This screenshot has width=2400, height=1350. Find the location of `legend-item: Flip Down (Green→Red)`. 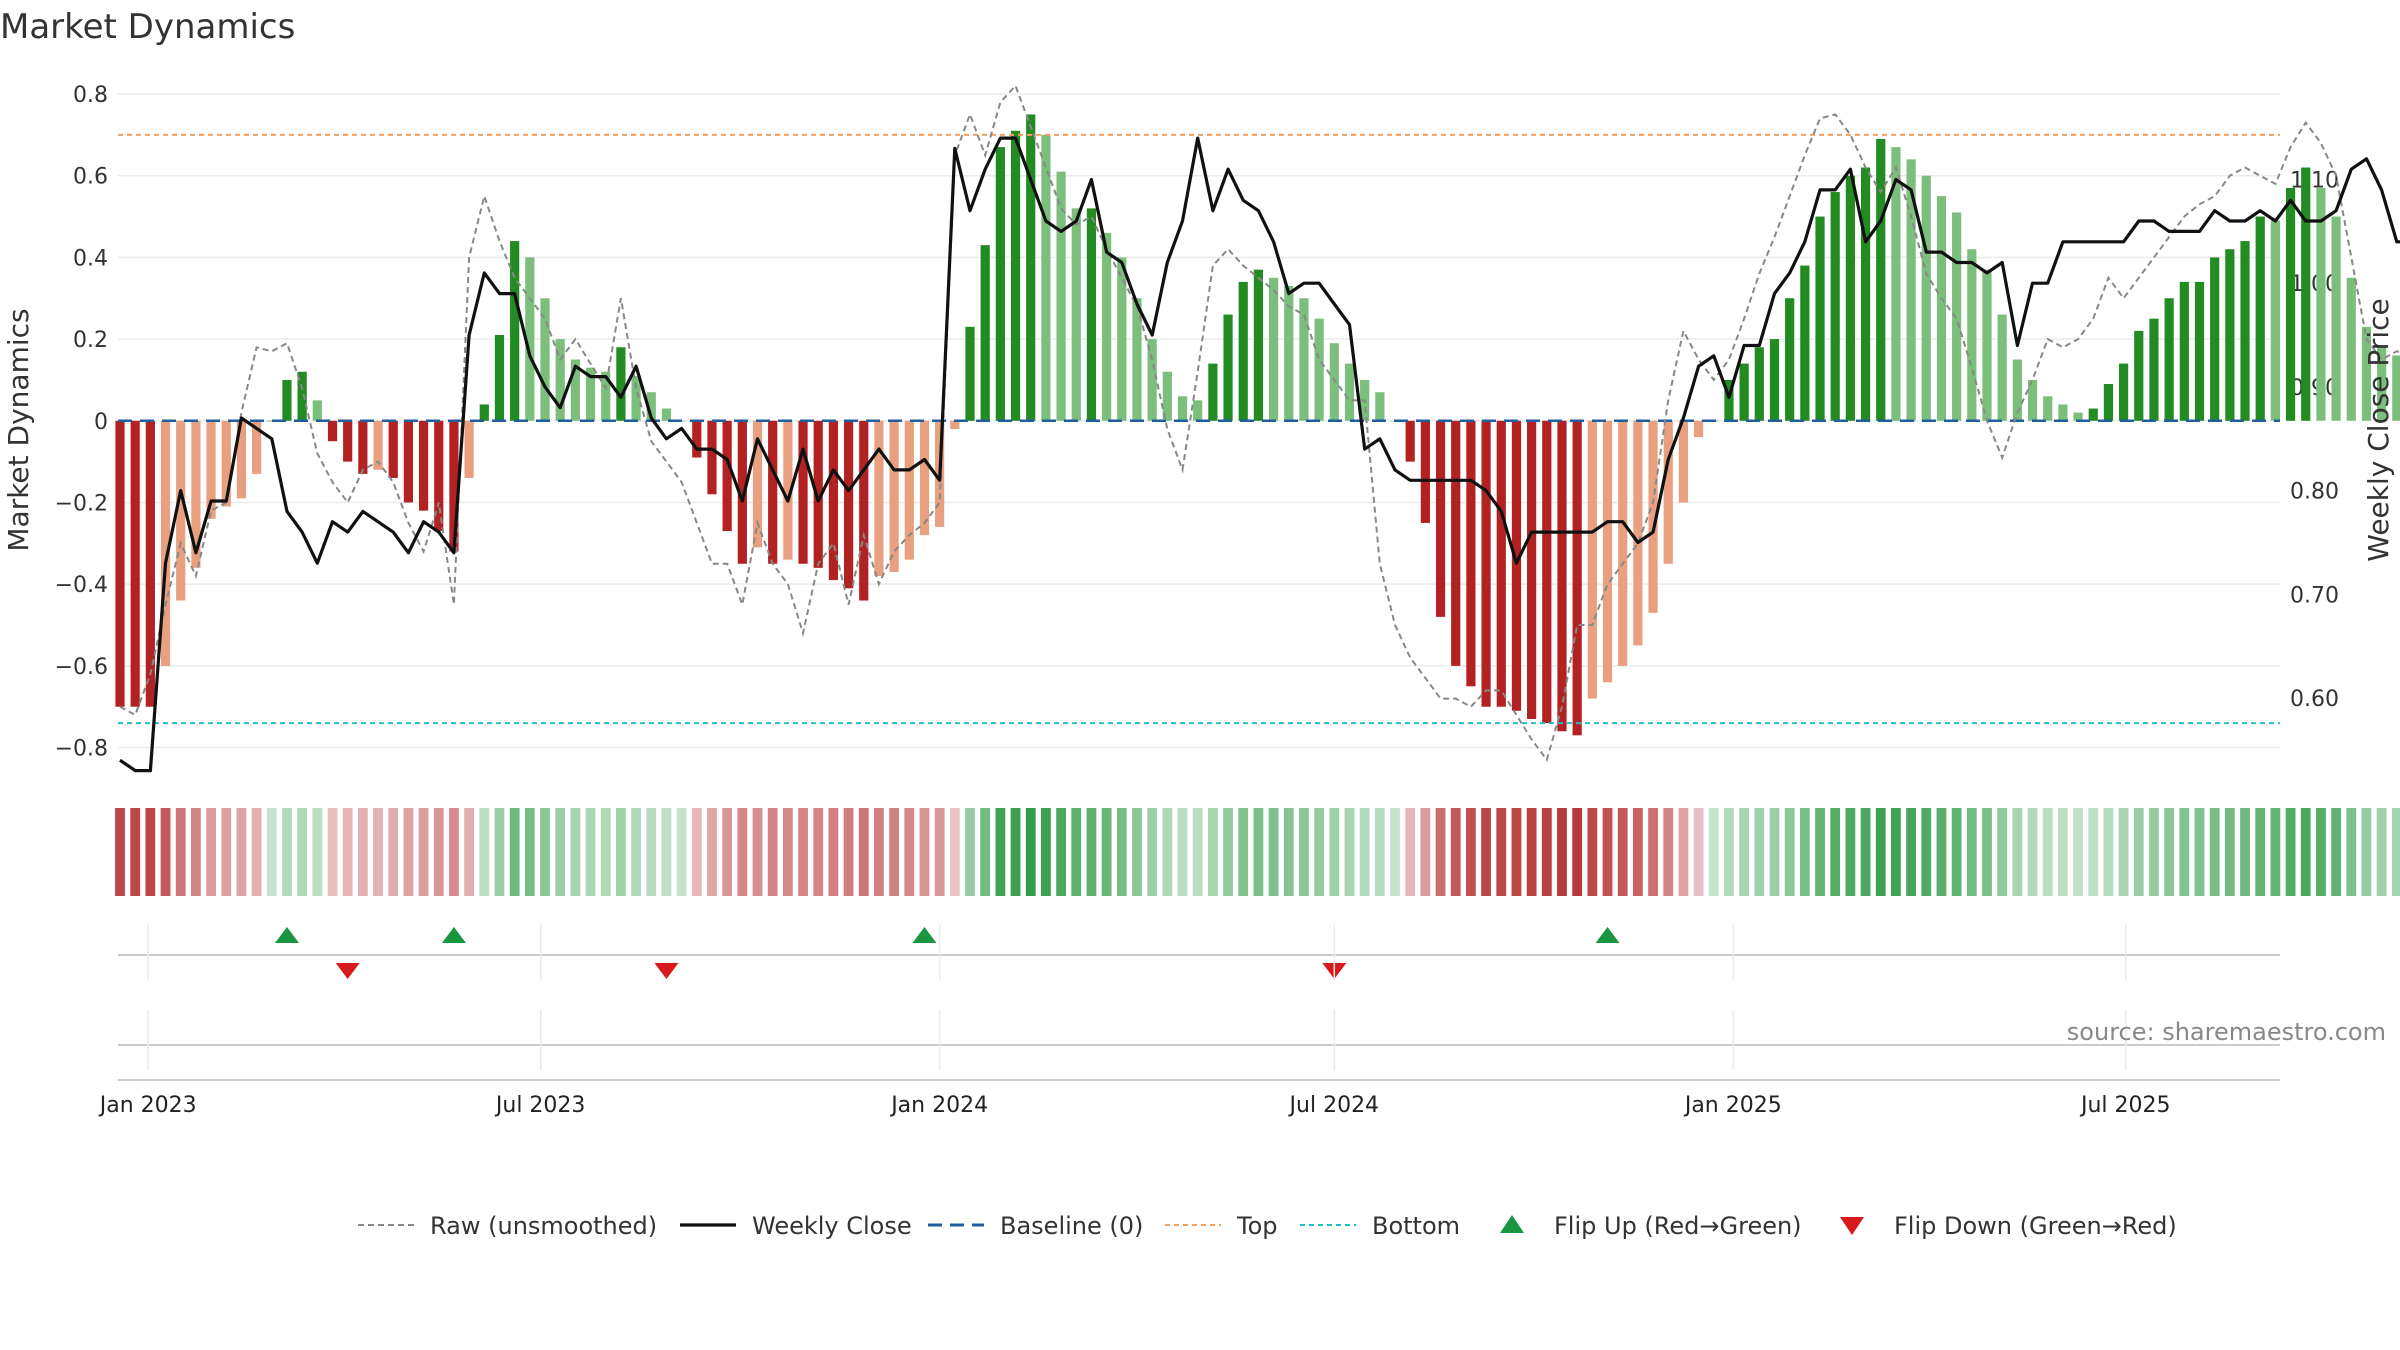

legend-item: Flip Down (Green→Red) is located at coordinates (2008, 1226).